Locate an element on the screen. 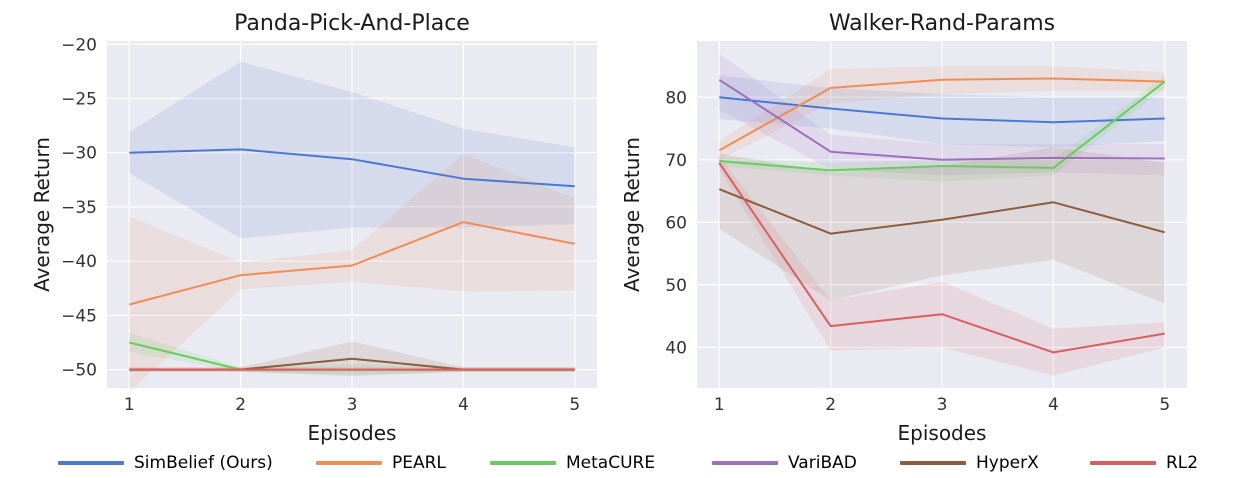 The image size is (1246, 478). legend-label-varibad: VariBAD is located at coordinates (822, 463).